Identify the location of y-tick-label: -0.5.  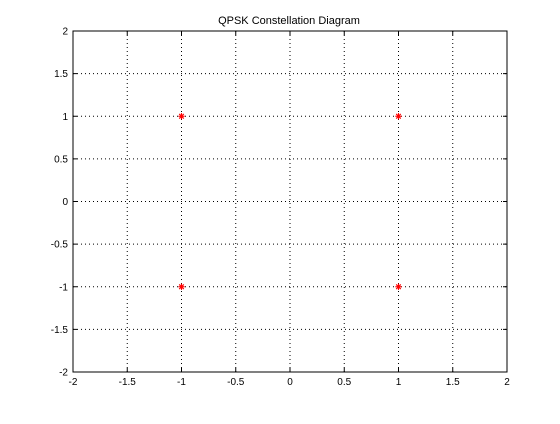
(60, 245).